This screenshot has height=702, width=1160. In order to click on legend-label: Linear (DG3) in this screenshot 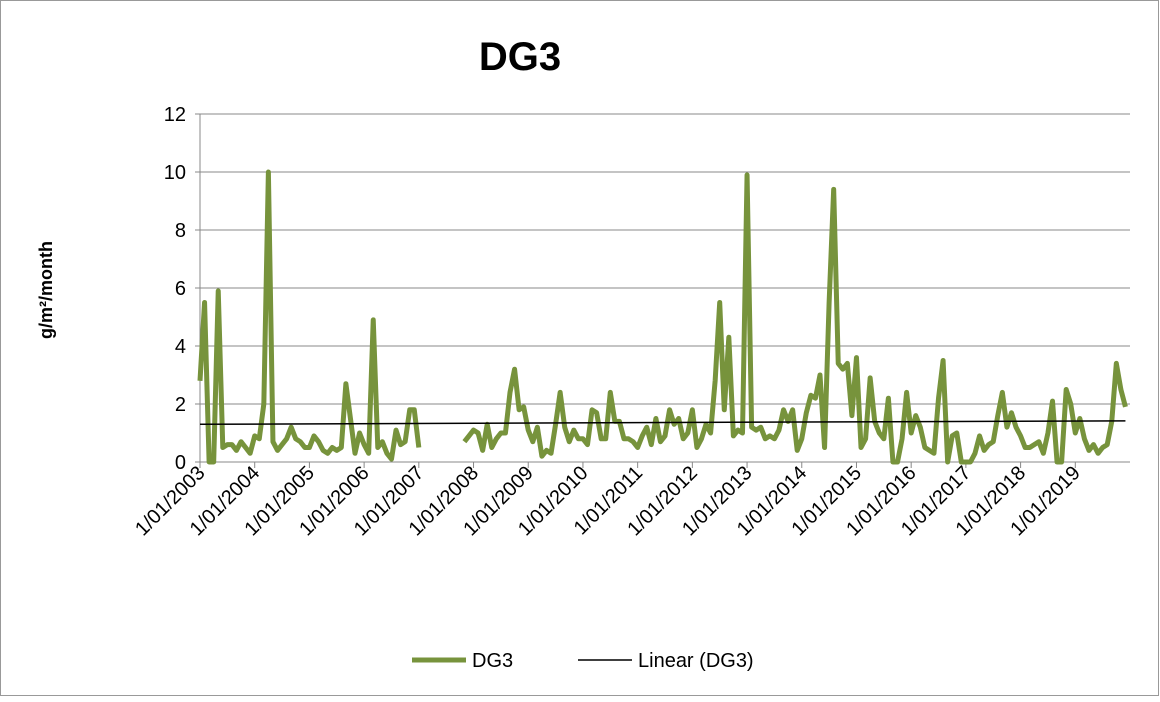, I will do `click(696, 661)`.